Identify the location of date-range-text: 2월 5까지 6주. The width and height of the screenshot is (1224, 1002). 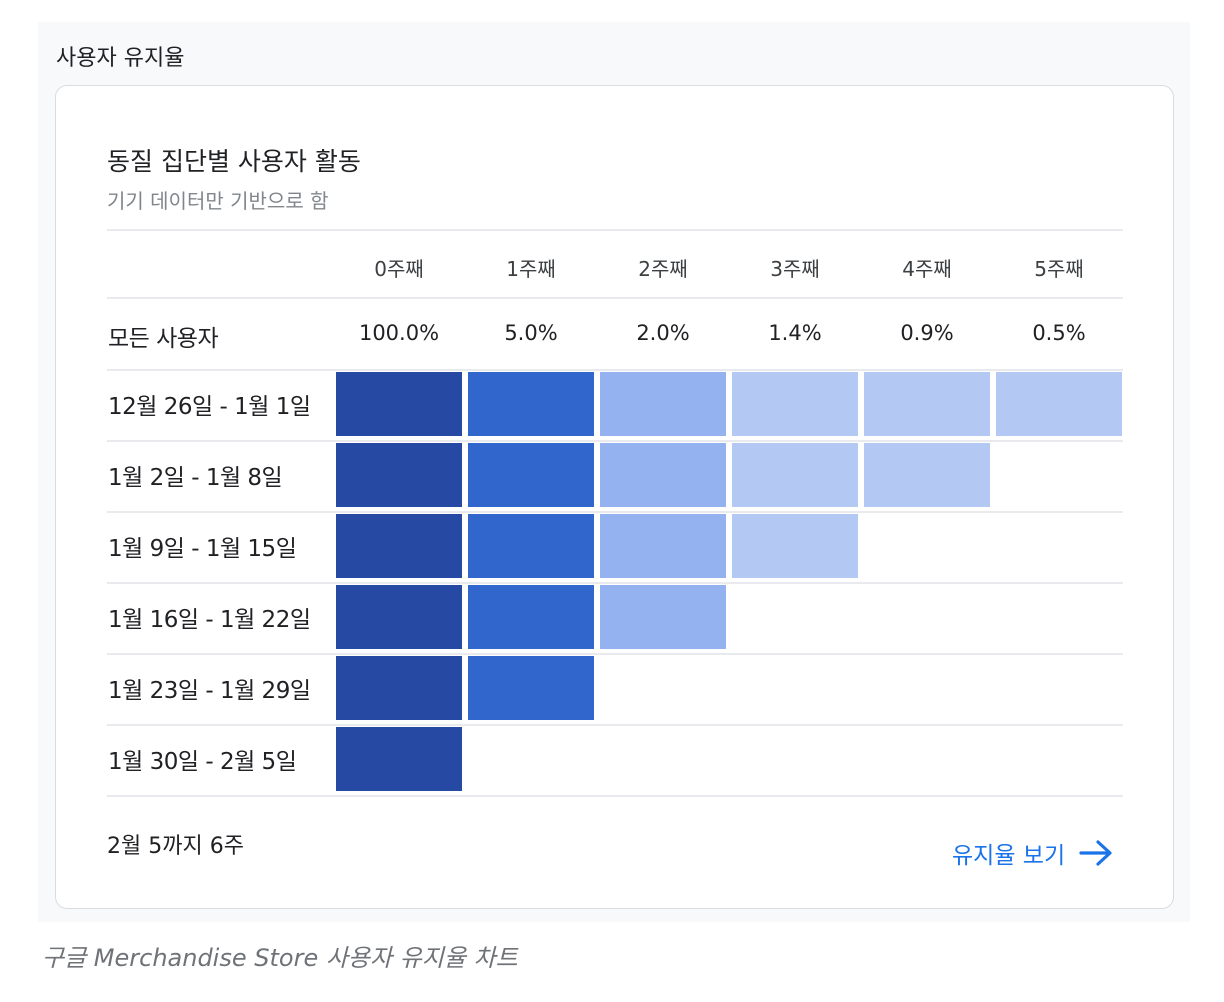
(175, 846).